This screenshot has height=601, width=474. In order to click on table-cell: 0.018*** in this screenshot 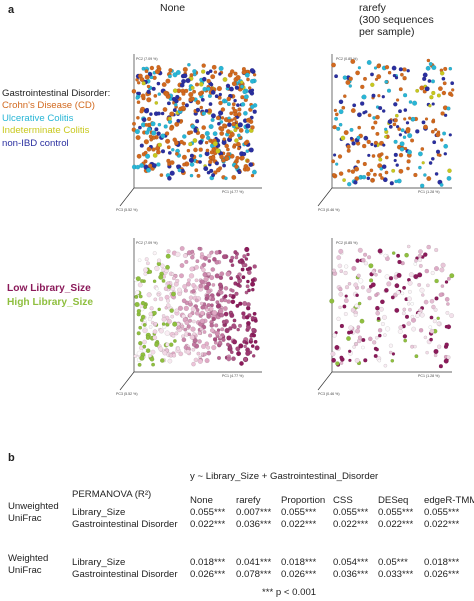, I will do `click(442, 562)`.